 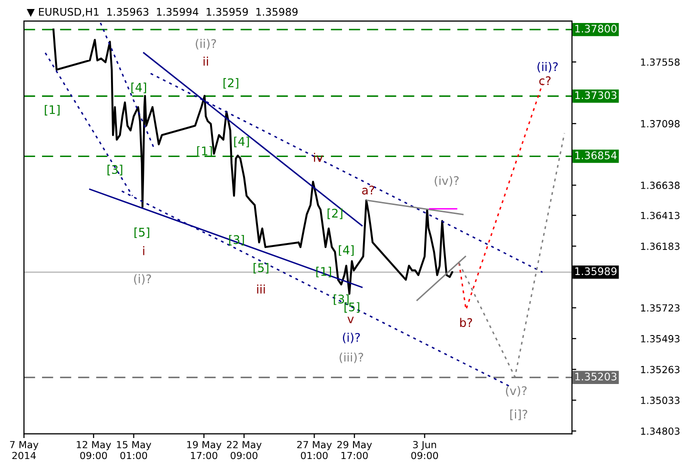 I want to click on annotation: a?, so click(x=368, y=190).